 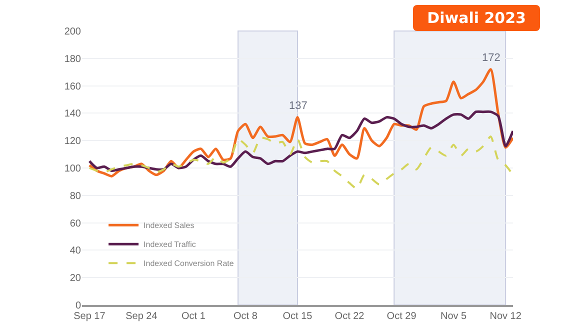 I want to click on x-tick-label: Oct 15, so click(x=297, y=316).